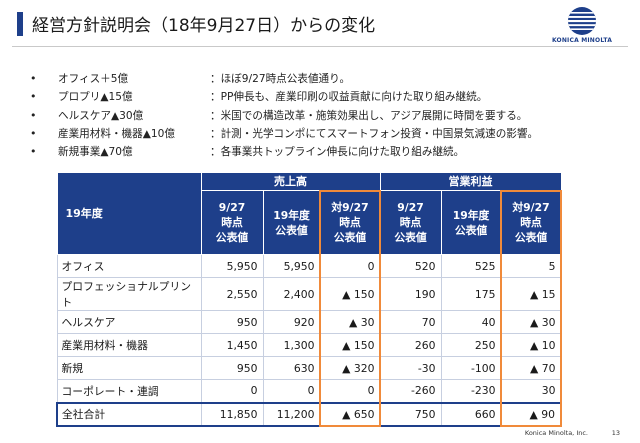  I want to click on column-header: 対9/27 時点 公表値, so click(531, 222).